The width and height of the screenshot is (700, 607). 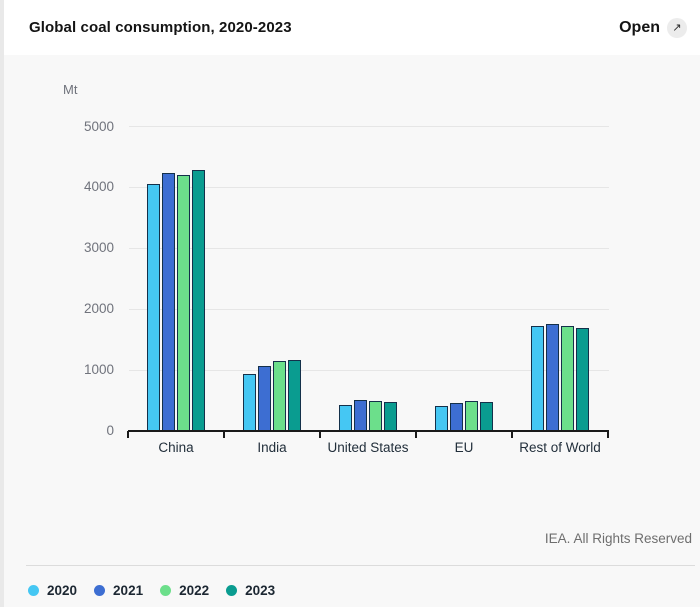 I want to click on bar-2023-eu, so click(x=486, y=416).